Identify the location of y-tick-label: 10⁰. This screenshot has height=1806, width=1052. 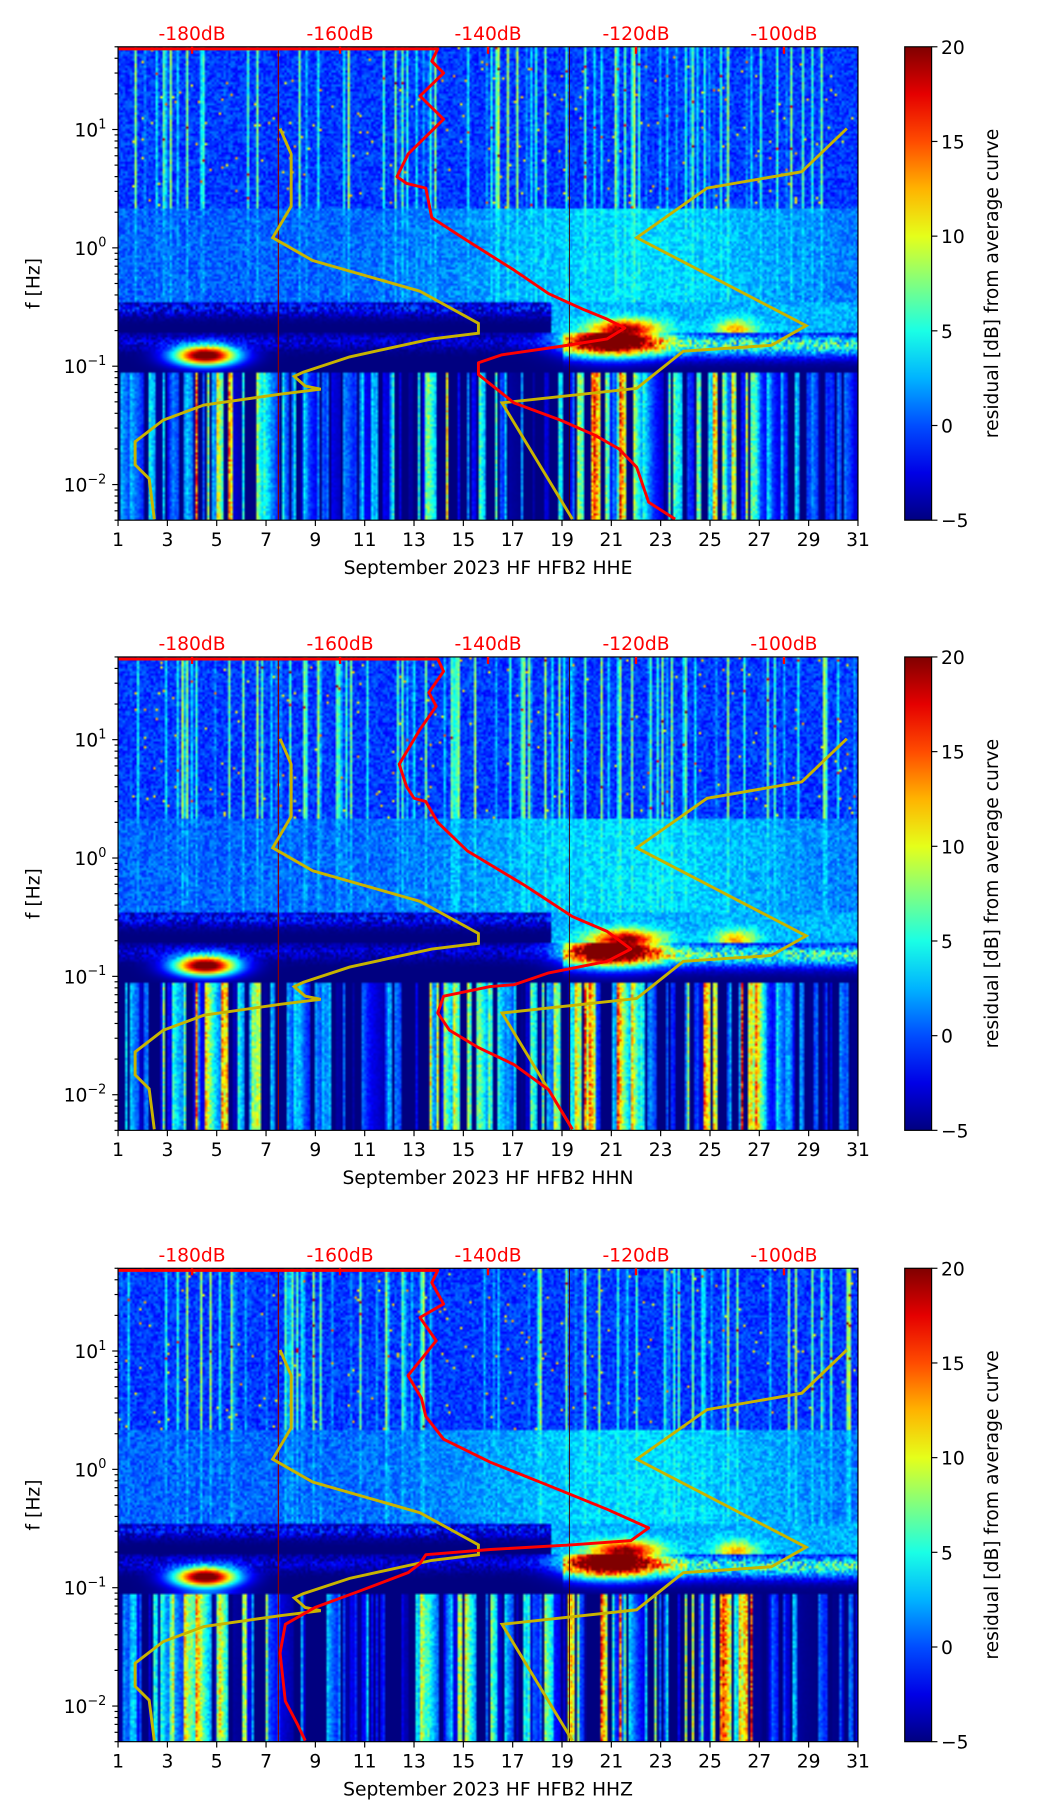
(90, 248).